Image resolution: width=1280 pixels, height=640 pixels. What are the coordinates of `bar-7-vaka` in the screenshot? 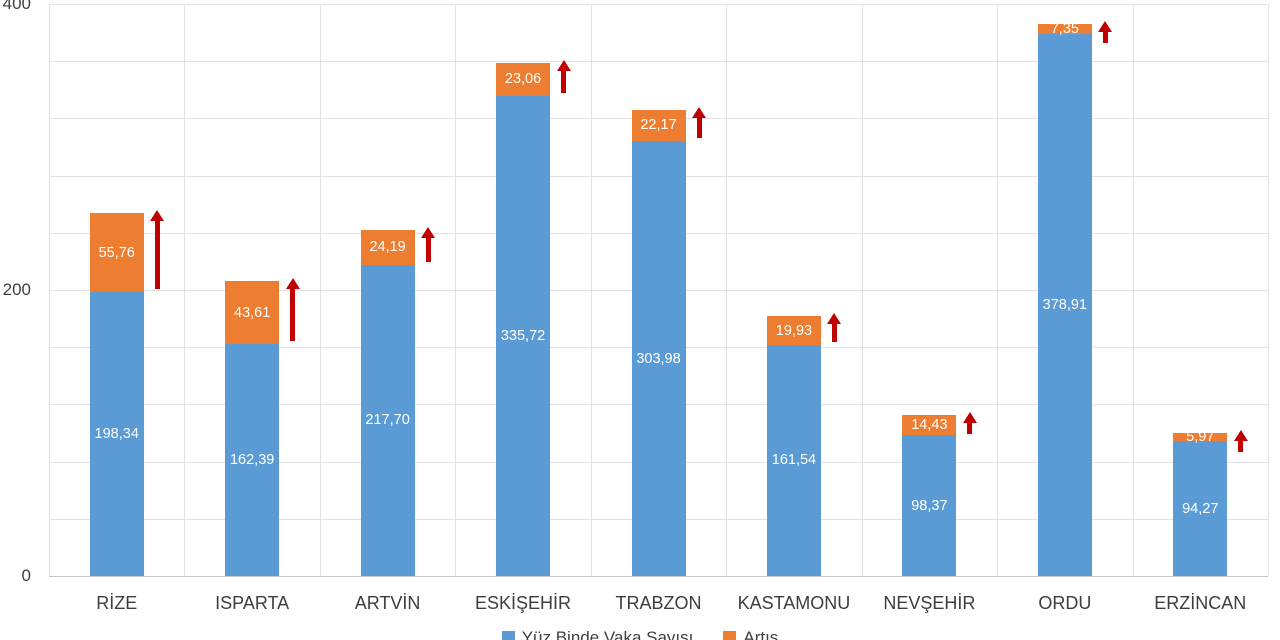 It's located at (1064, 305).